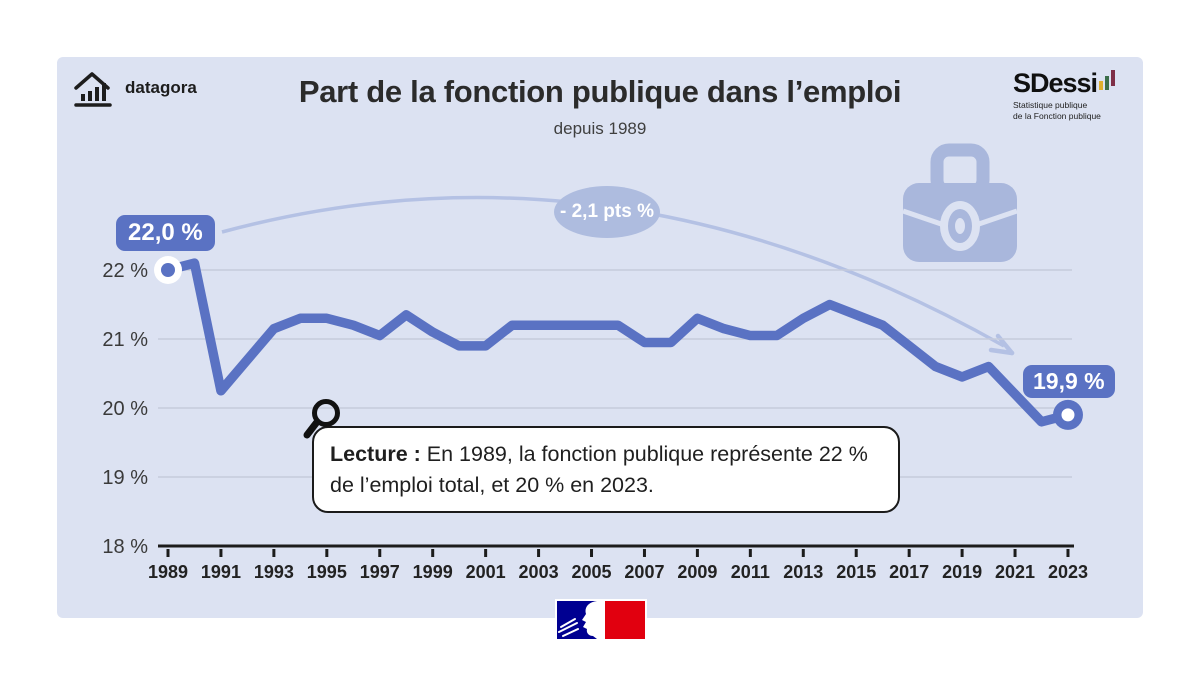  I want to click on x-tick-label-2021: 2021, so click(1015, 572).